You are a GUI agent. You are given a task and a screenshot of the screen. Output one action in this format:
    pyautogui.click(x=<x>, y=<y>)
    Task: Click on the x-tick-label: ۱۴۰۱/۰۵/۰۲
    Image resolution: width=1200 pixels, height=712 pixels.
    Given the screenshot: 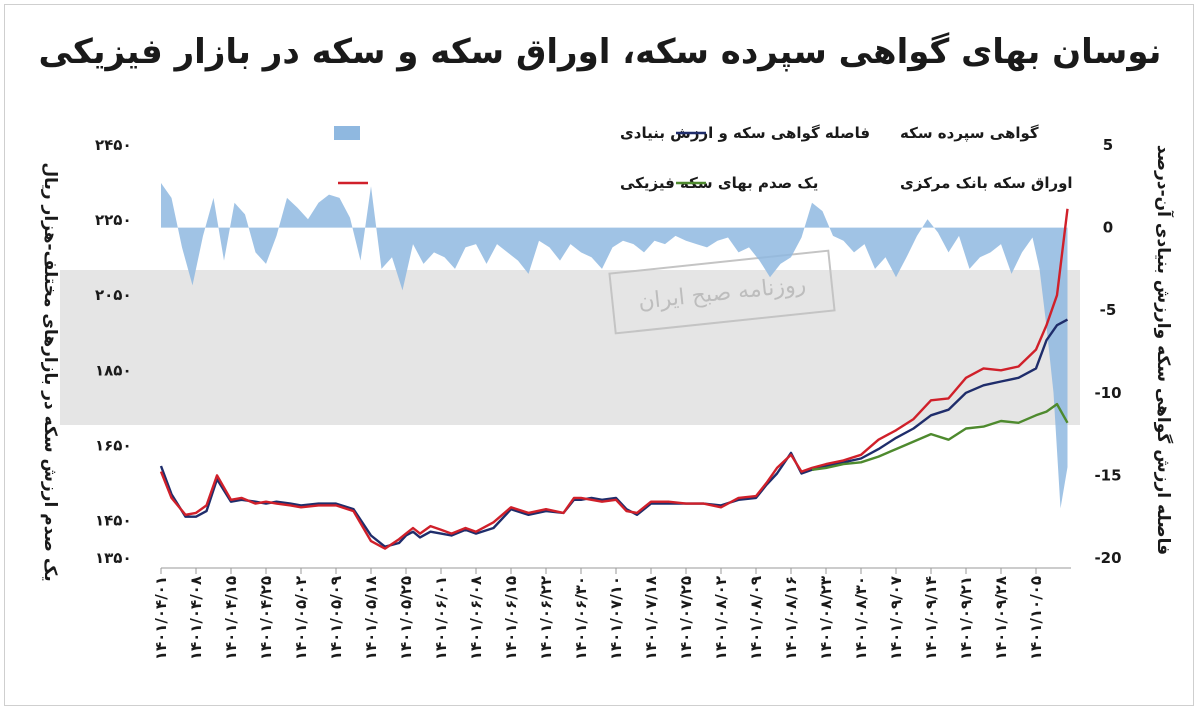 What is the action you would take?
    pyautogui.click(x=301, y=618)
    